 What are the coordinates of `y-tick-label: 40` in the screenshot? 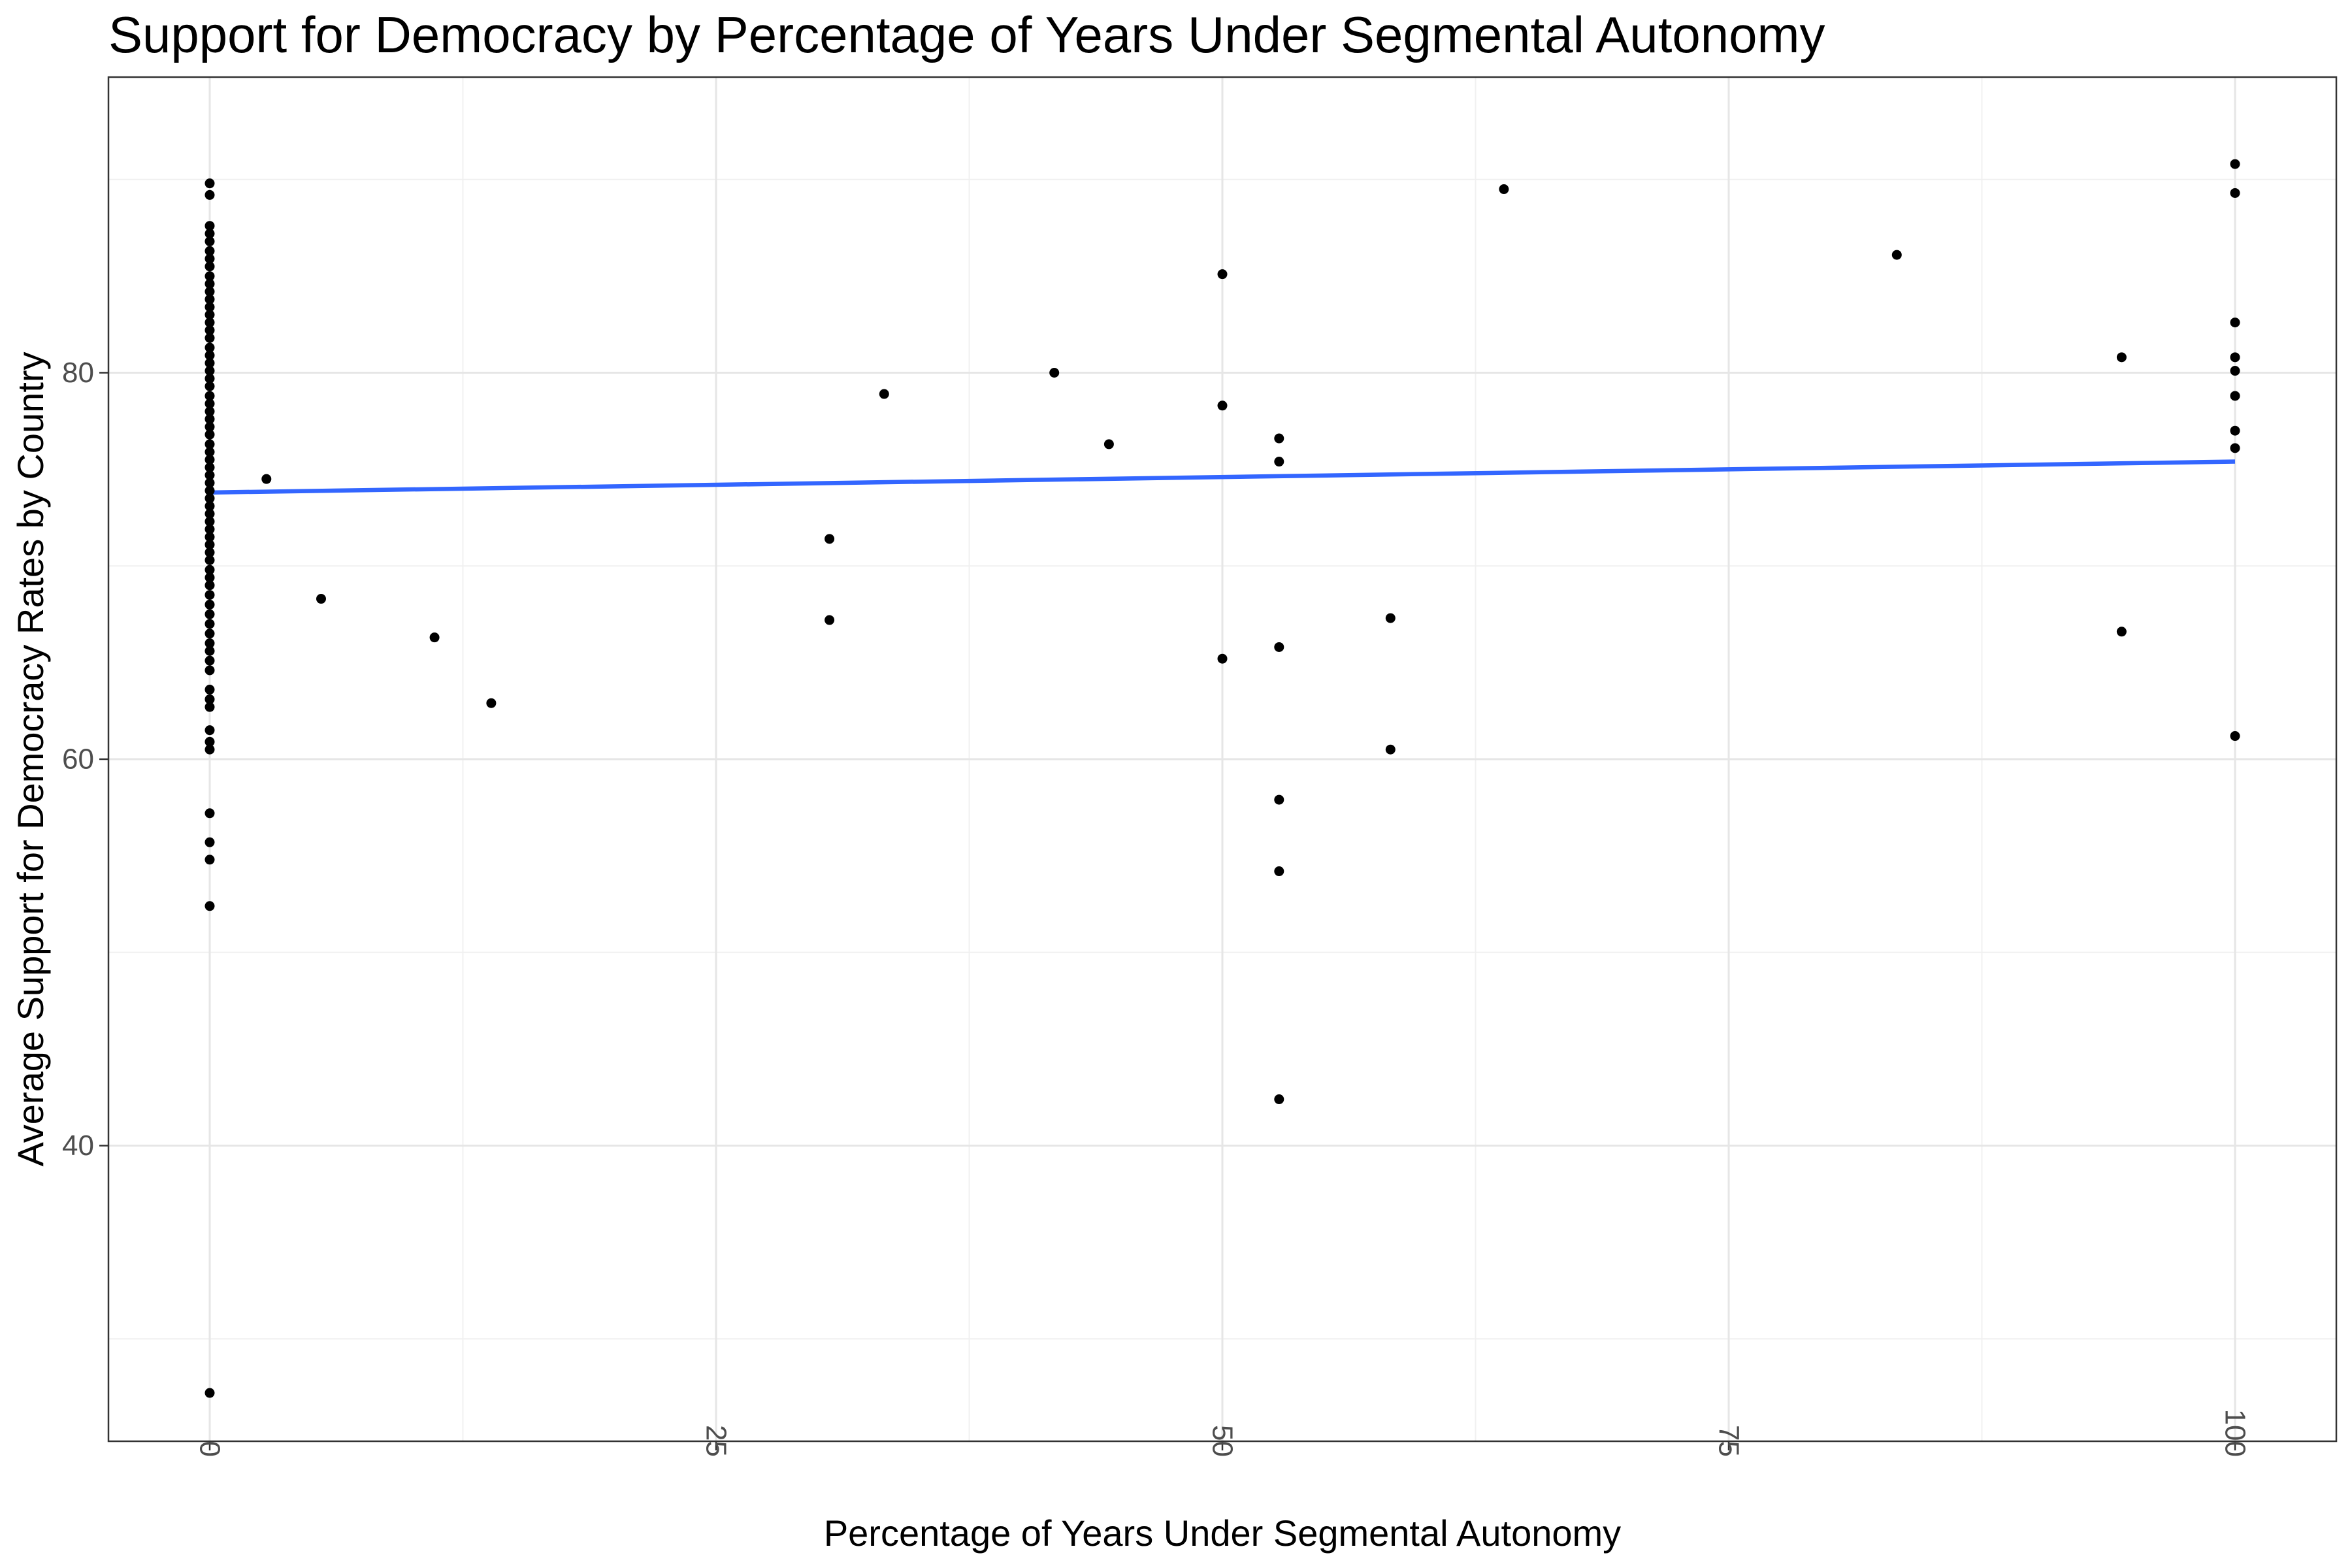 It's located at (78, 1146).